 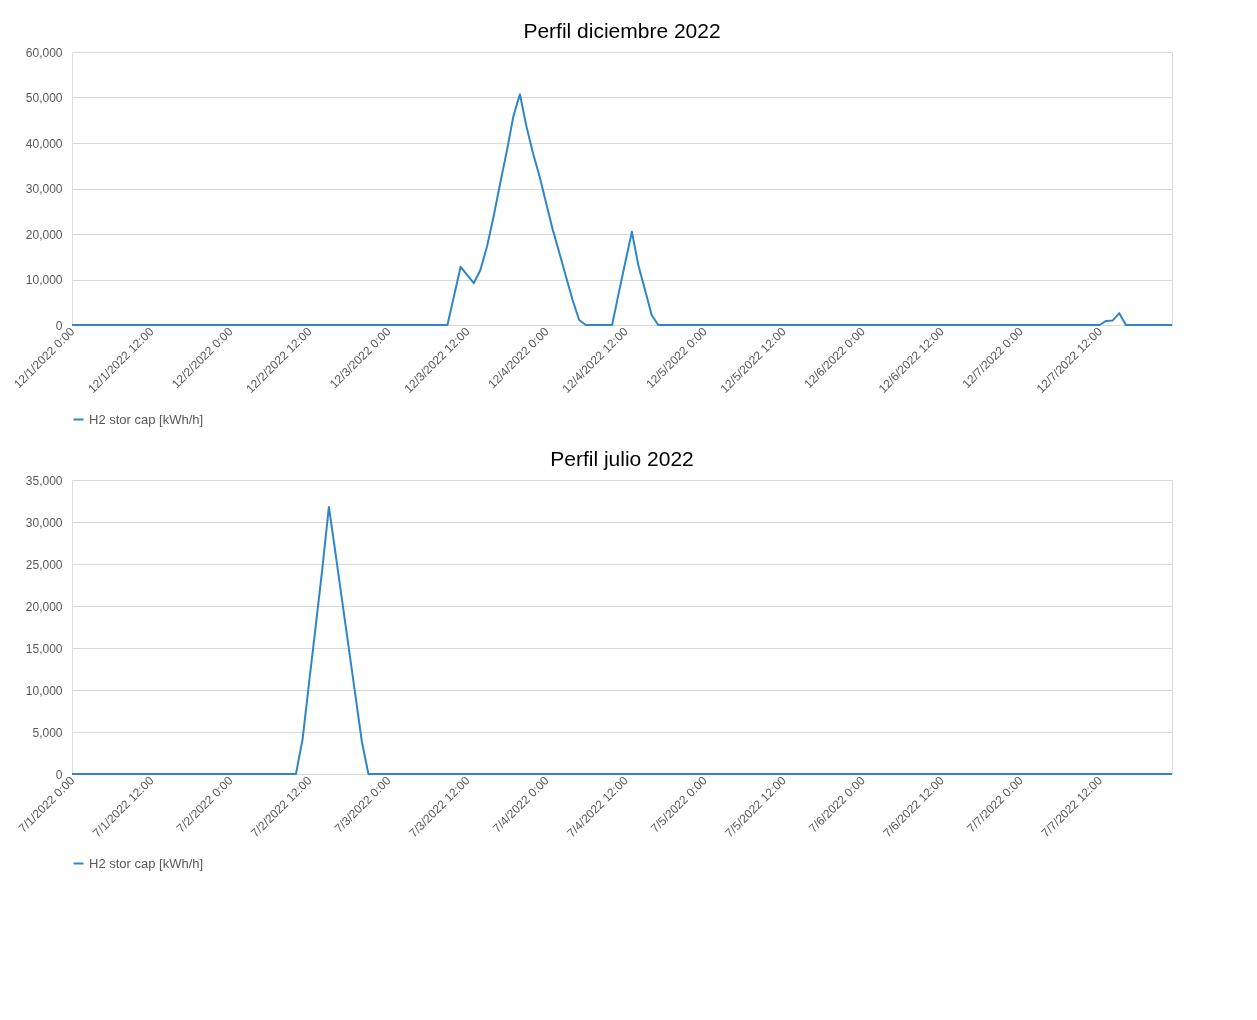 What do you see at coordinates (622, 30) in the screenshot?
I see `chart-title: Perfil diciembre 2022` at bounding box center [622, 30].